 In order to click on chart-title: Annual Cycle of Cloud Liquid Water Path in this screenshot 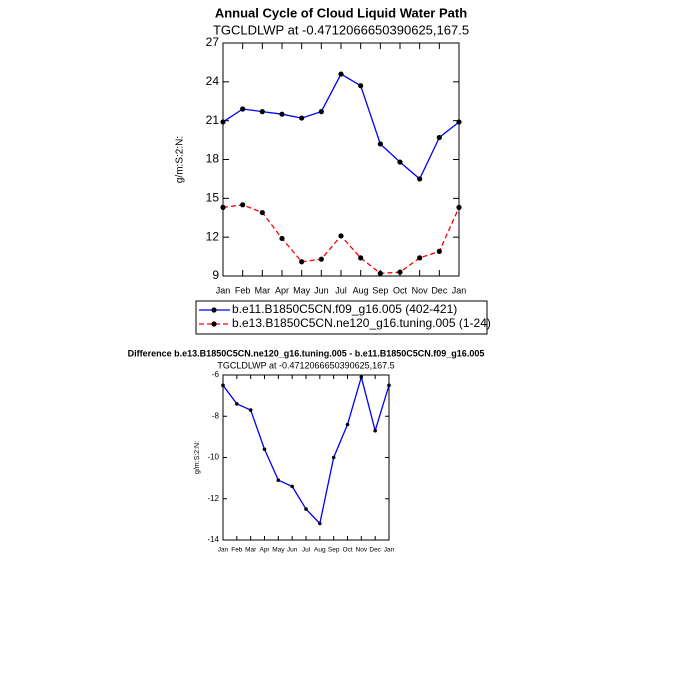, I will do `click(341, 12)`.